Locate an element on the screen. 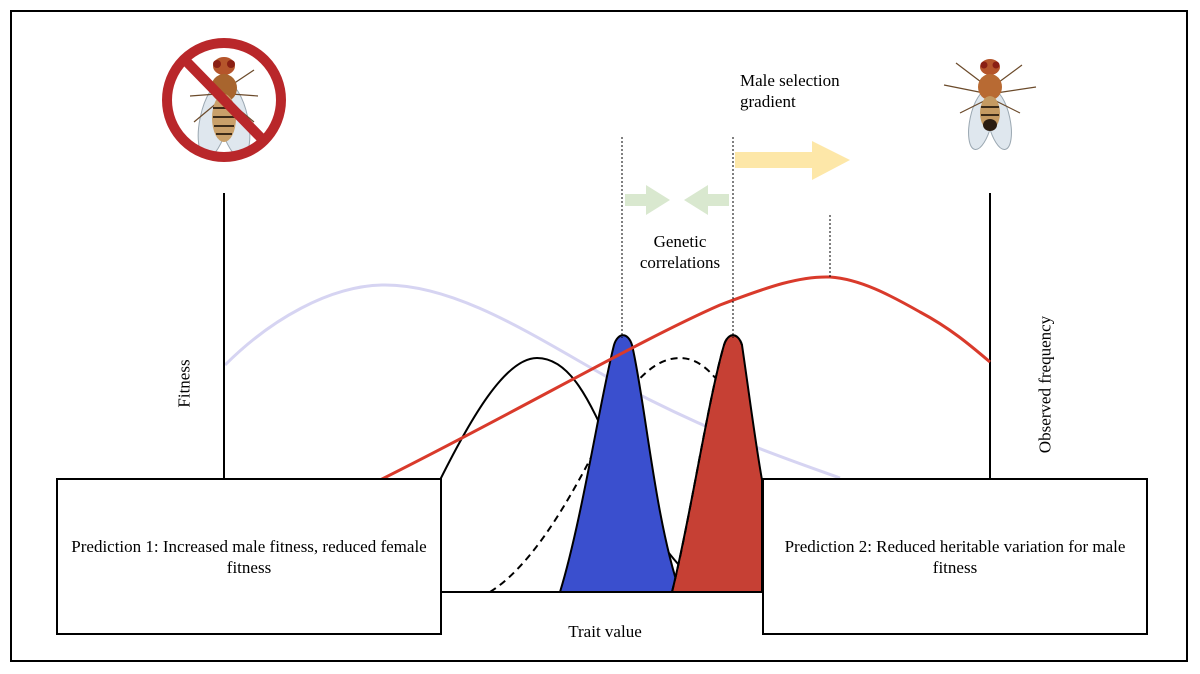 This screenshot has width=1200, height=674. male-selection-label-line2: gradient is located at coordinates (768, 101).